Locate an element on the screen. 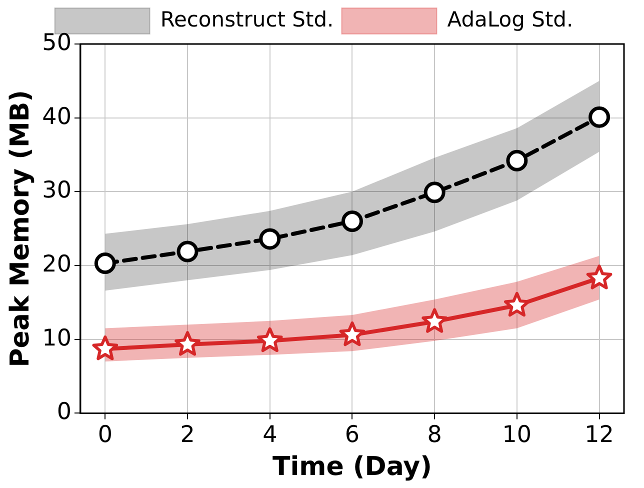  y-tick-label: 20 is located at coordinates (57, 264).